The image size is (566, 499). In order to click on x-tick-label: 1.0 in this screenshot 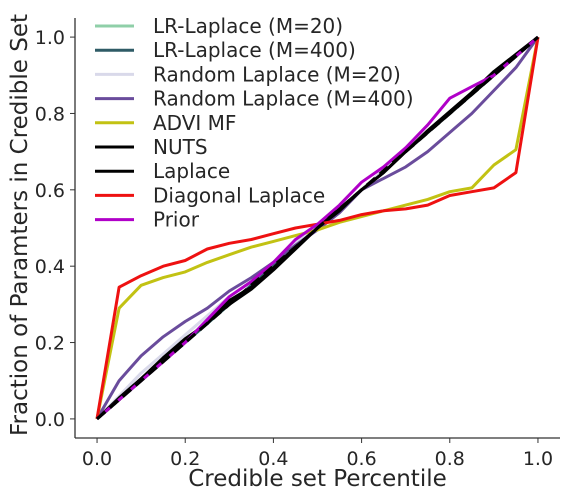, I will do `click(538, 459)`.